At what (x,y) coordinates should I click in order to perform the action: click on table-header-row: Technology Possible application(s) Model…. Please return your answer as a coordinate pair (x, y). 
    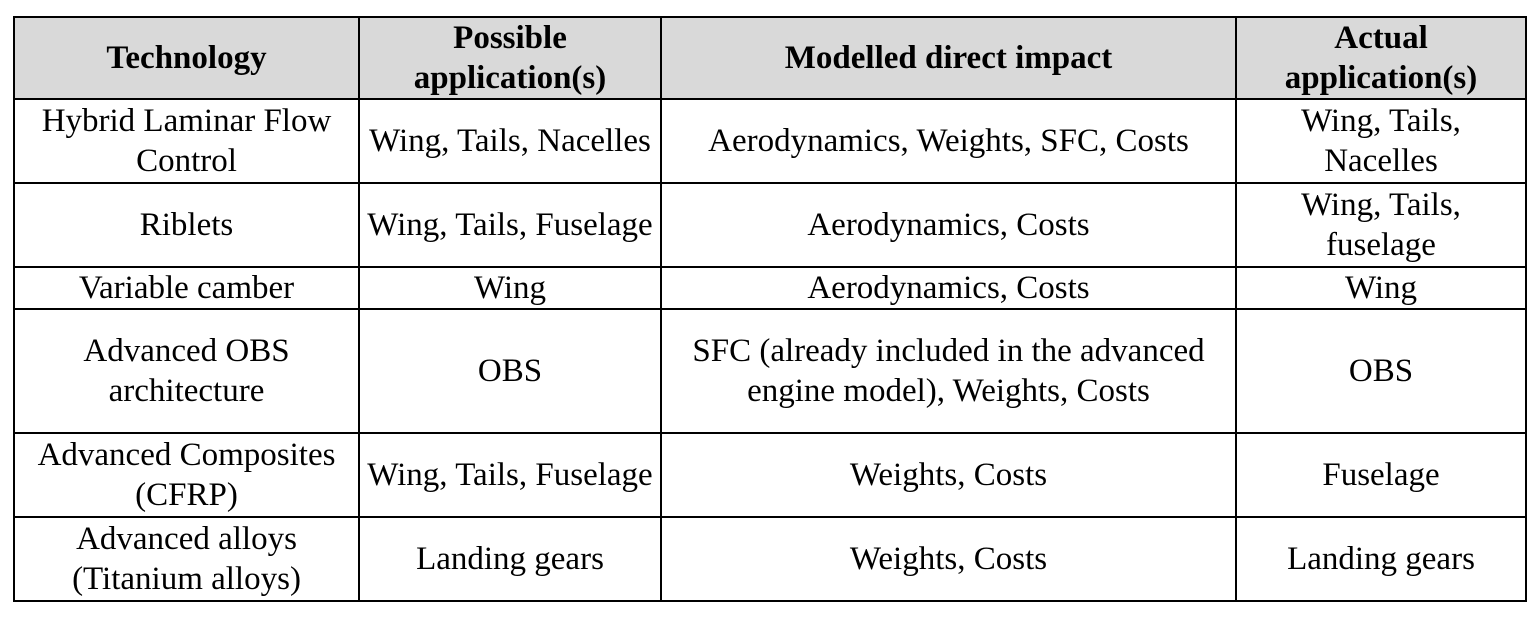
    Looking at the image, I should click on (770, 58).